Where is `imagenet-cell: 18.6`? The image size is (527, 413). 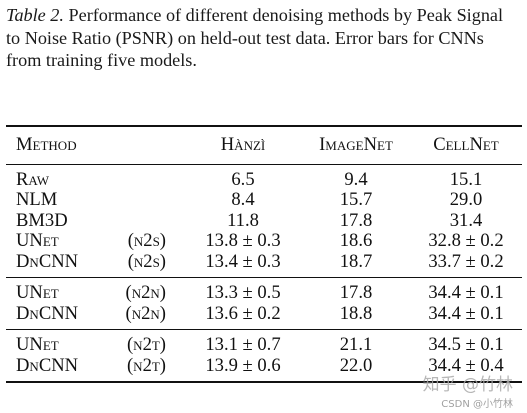
imagenet-cell: 18.6 is located at coordinates (356, 240).